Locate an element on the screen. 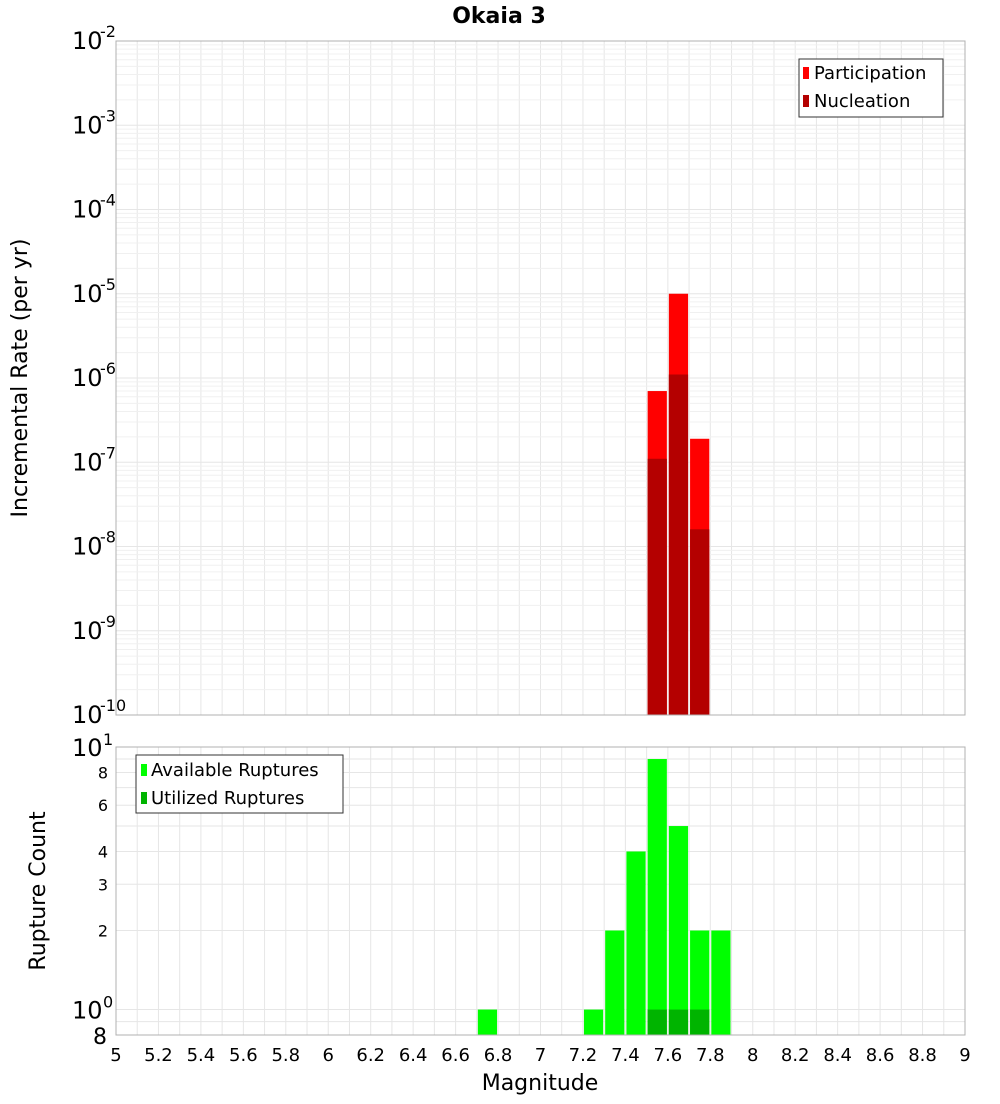 The width and height of the screenshot is (1000, 1104). bottom-legend: Available Ruptures Utilized Ruptures is located at coordinates (239, 784).